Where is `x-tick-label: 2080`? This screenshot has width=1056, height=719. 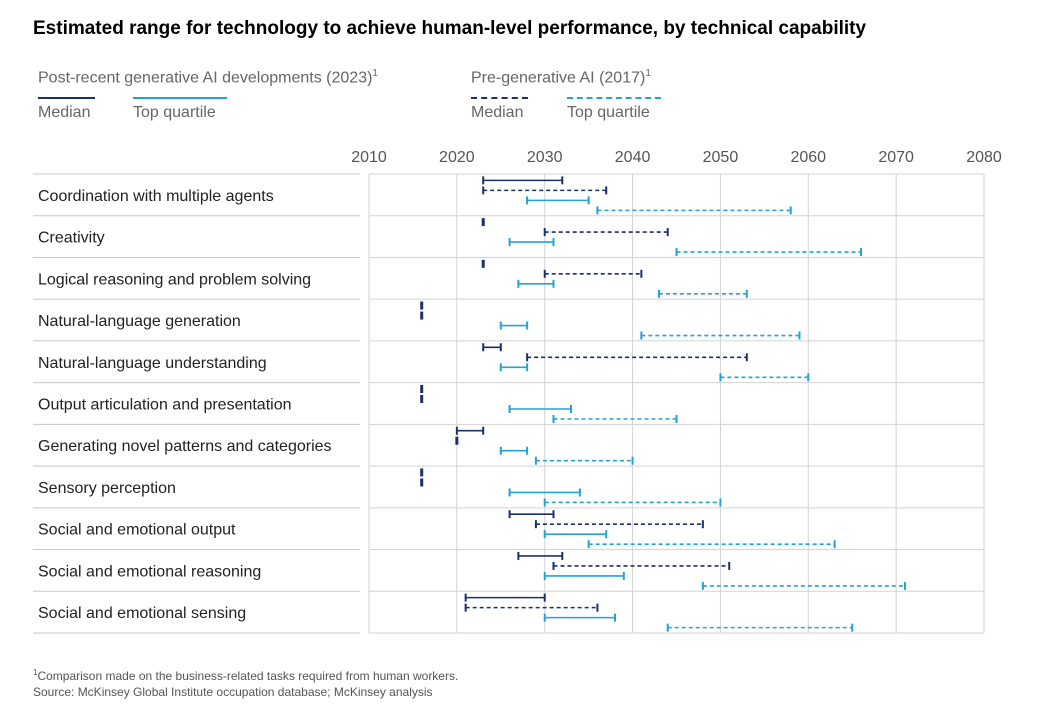 x-tick-label: 2080 is located at coordinates (984, 157).